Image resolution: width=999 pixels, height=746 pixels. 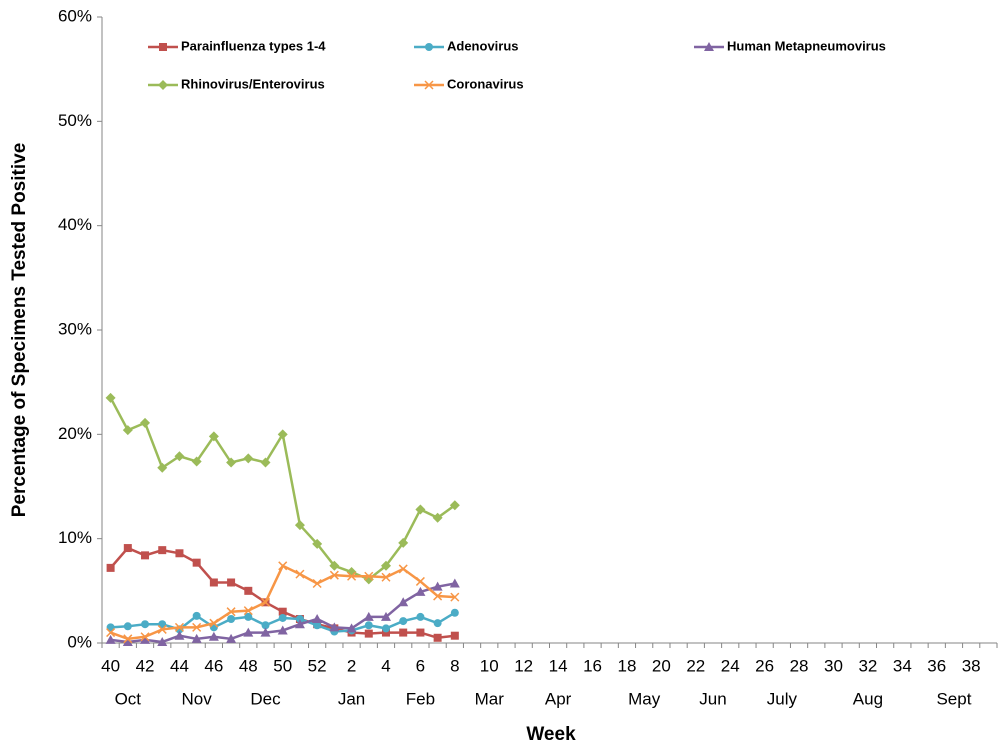 What do you see at coordinates (558, 698) in the screenshot?
I see `month-label: Apr` at bounding box center [558, 698].